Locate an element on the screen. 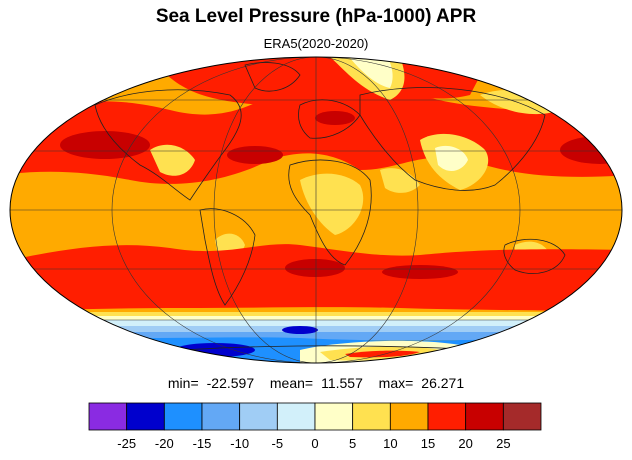  field-darkred-n2 is located at coordinates (255, 155).